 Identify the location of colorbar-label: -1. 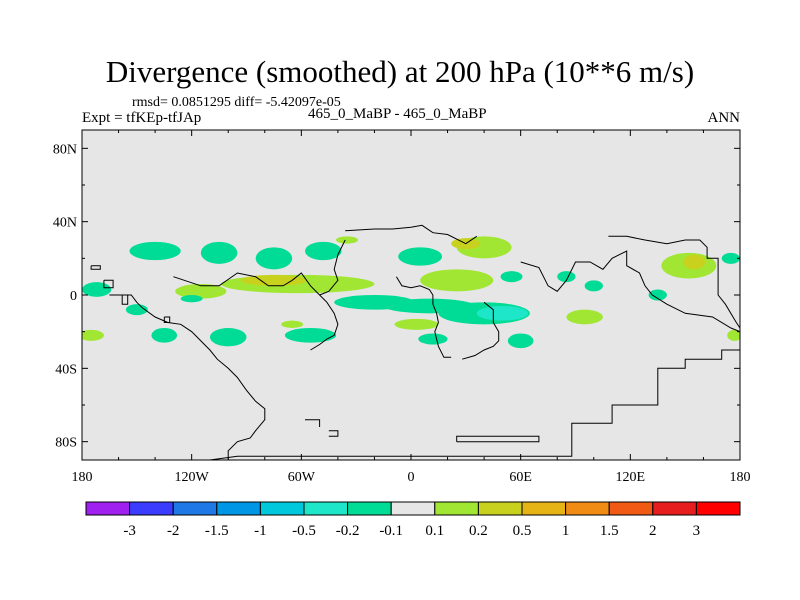
(260, 531).